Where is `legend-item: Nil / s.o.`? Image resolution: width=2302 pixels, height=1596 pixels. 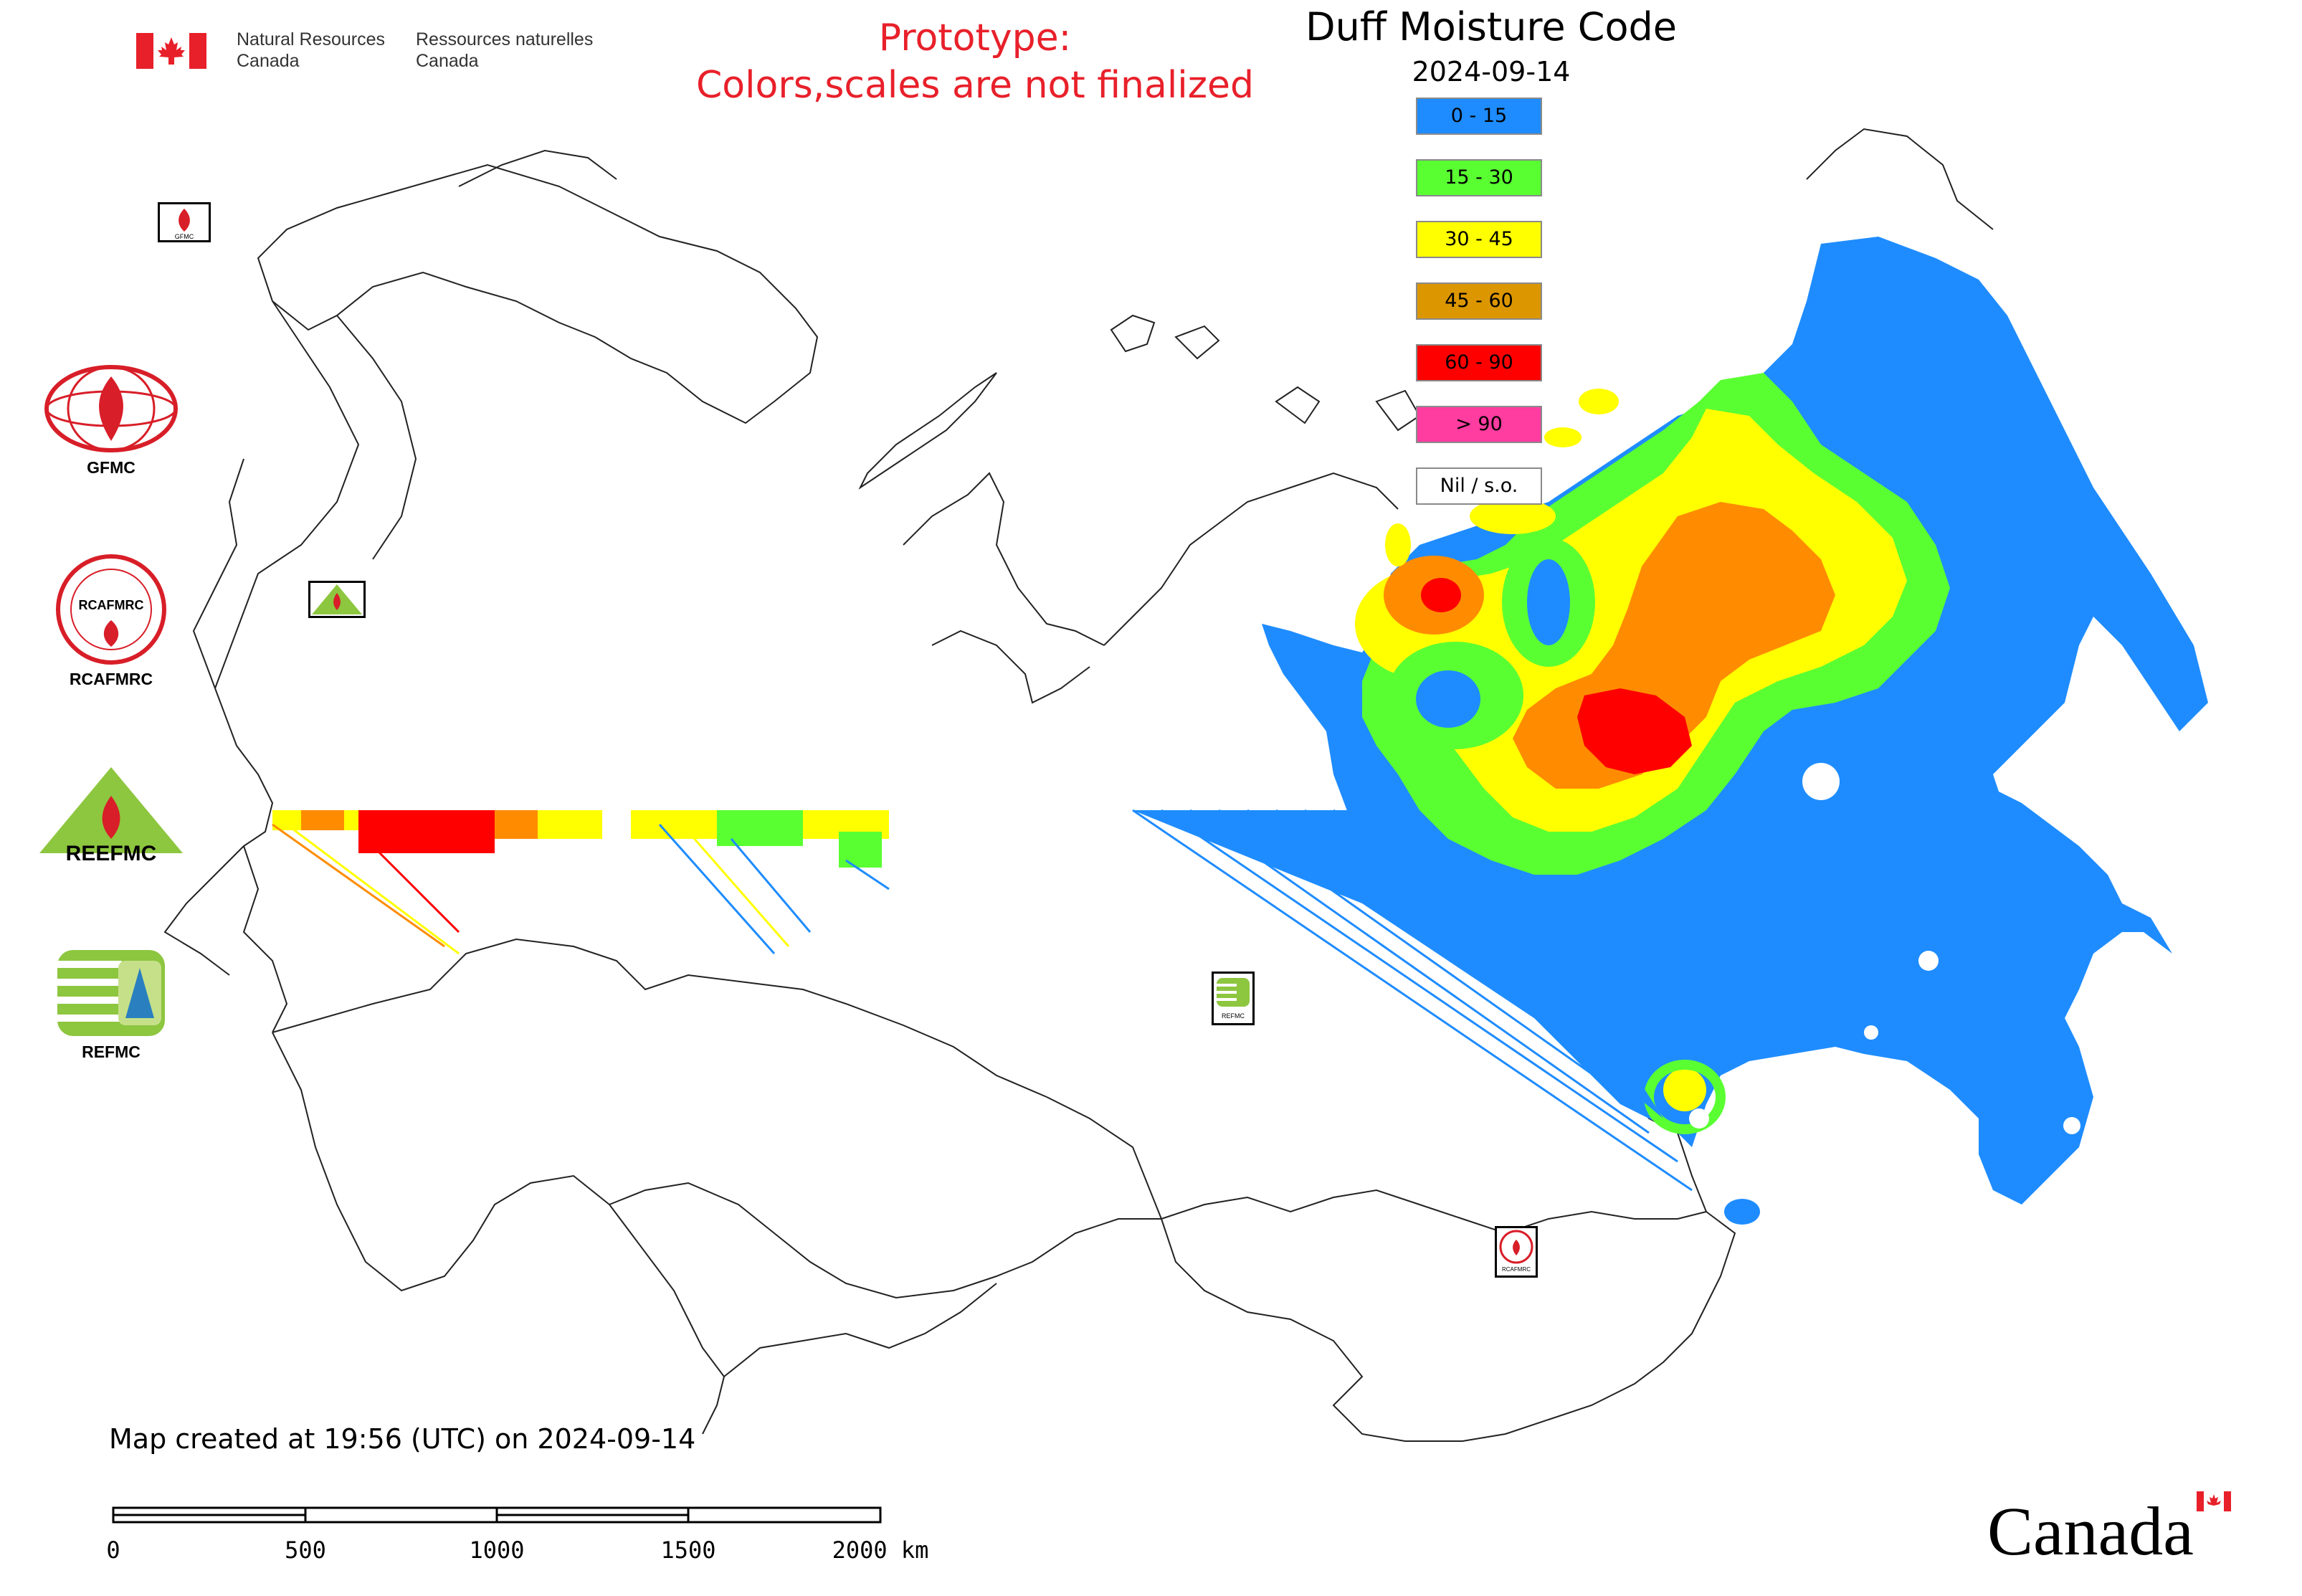 legend-item: Nil / s.o. is located at coordinates (1479, 486).